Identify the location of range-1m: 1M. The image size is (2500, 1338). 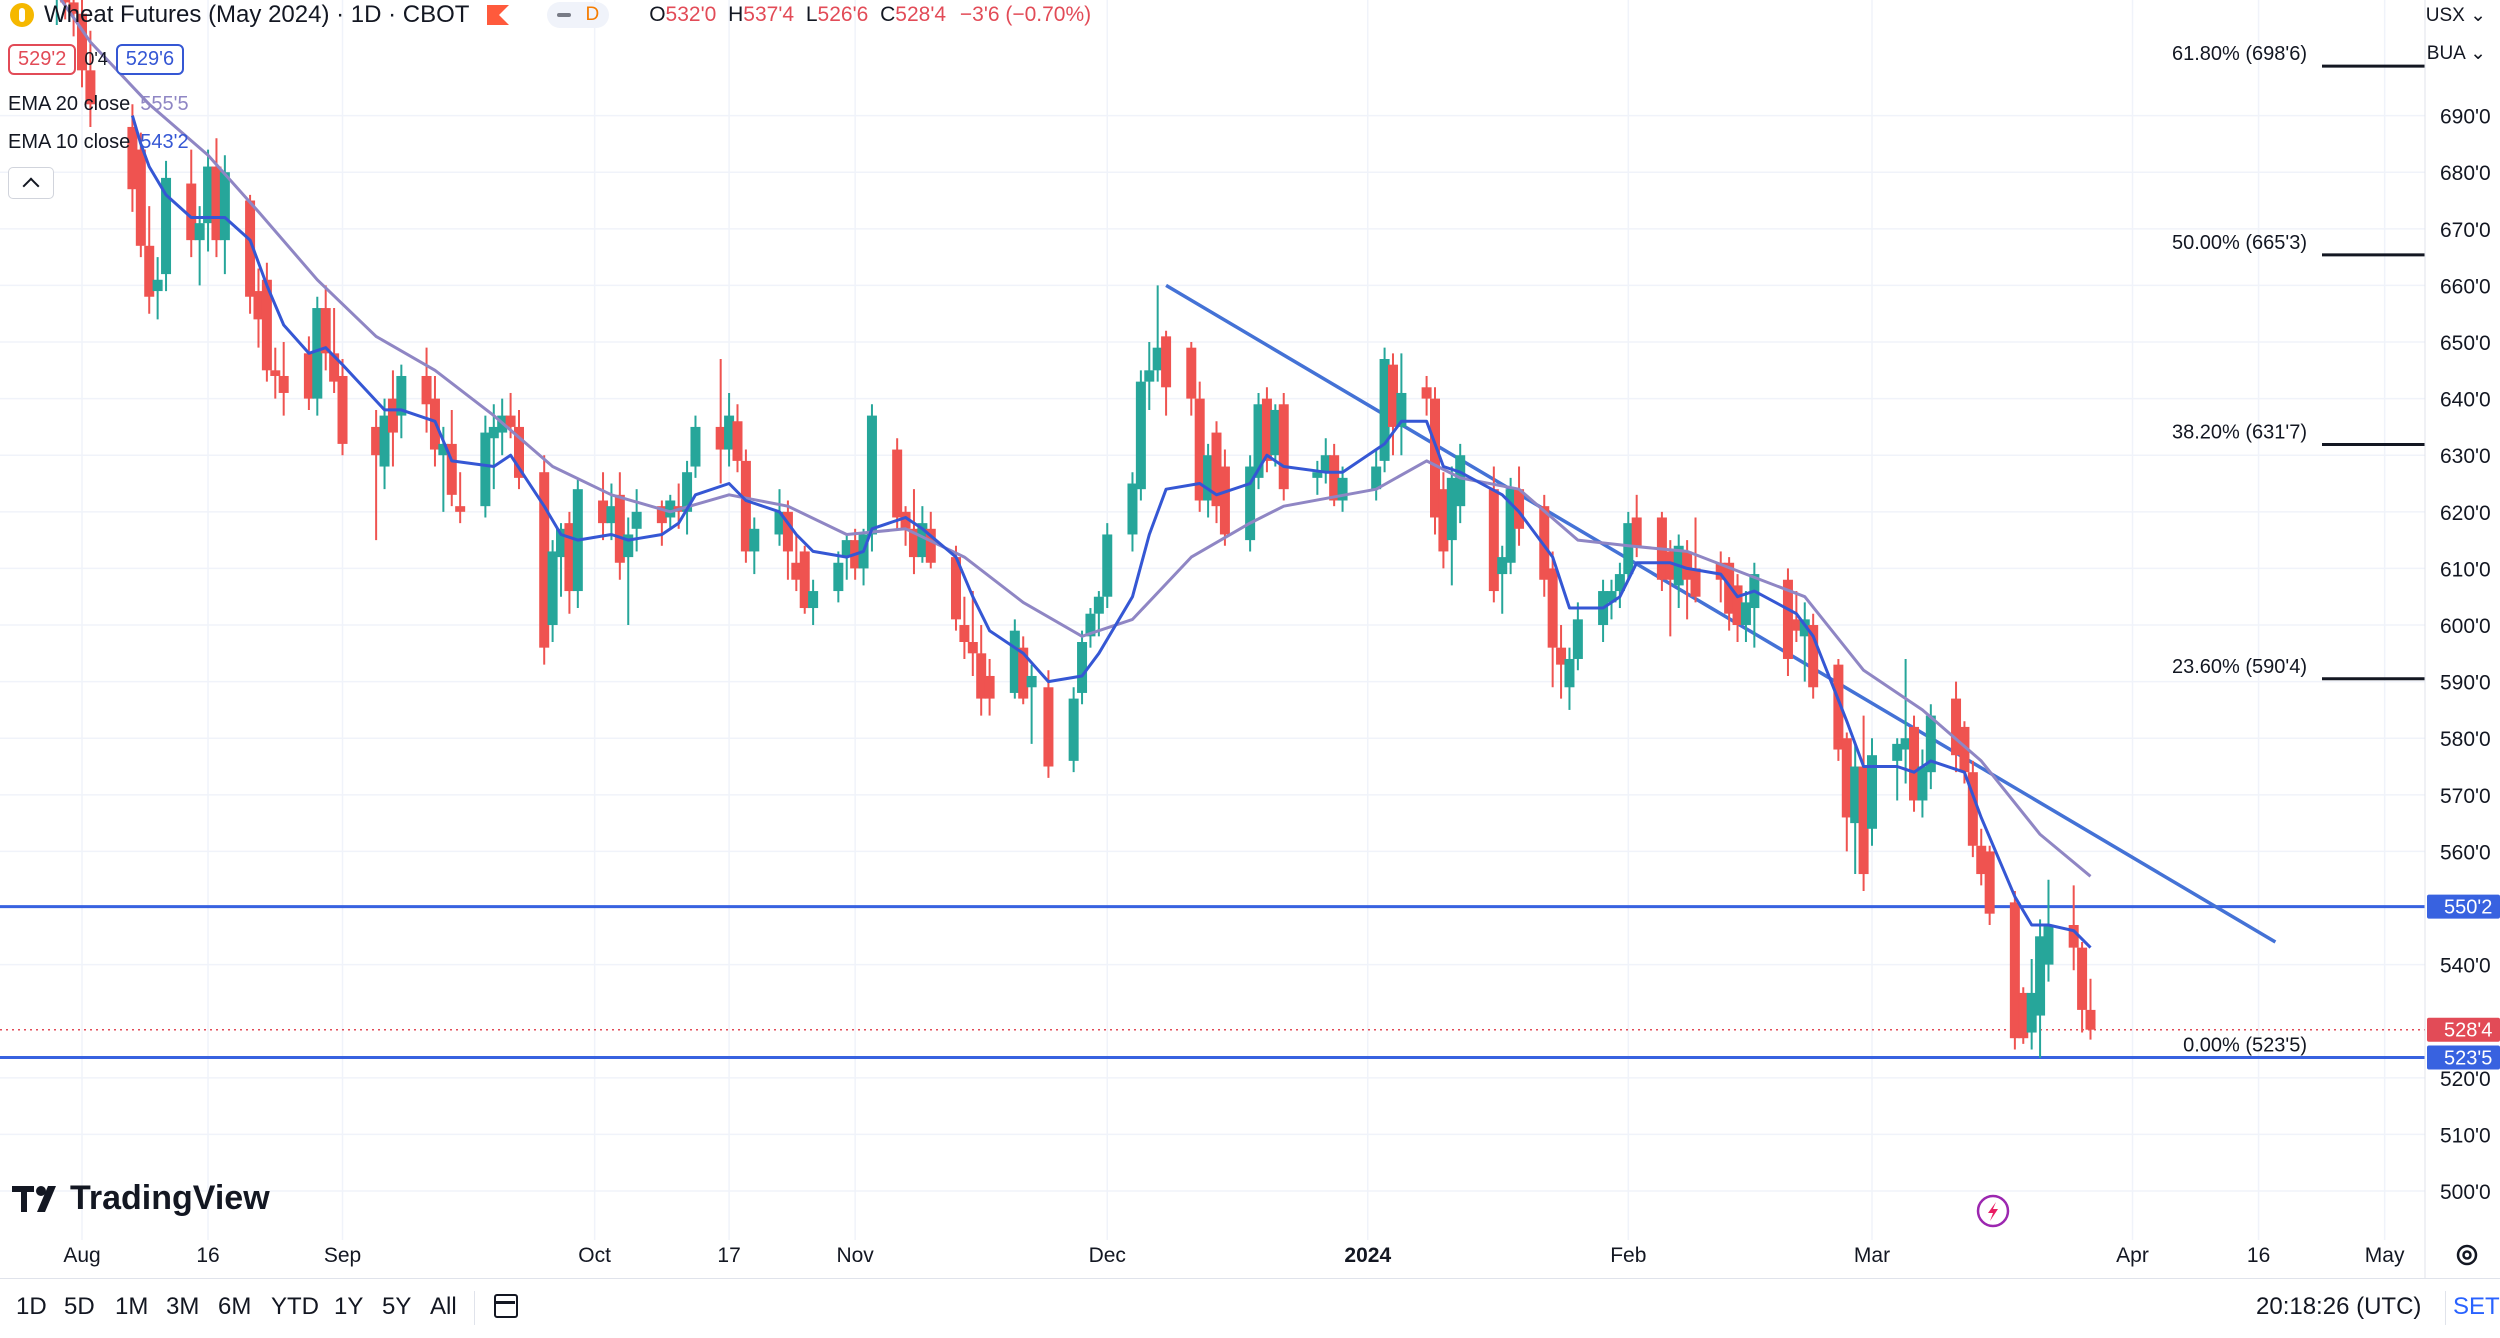
(132, 1306).